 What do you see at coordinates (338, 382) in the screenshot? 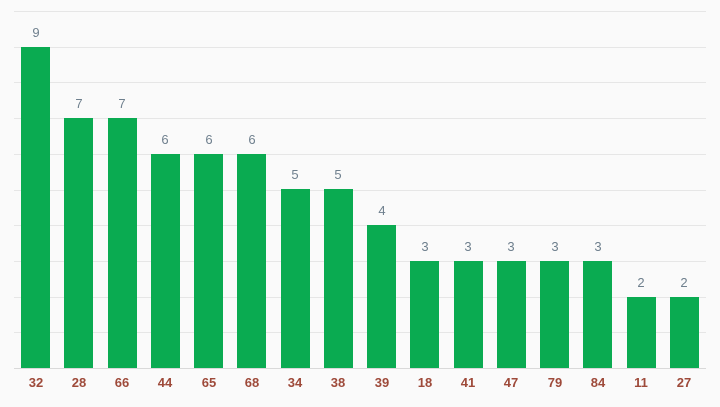
I see `x-axis-label: 38` at bounding box center [338, 382].